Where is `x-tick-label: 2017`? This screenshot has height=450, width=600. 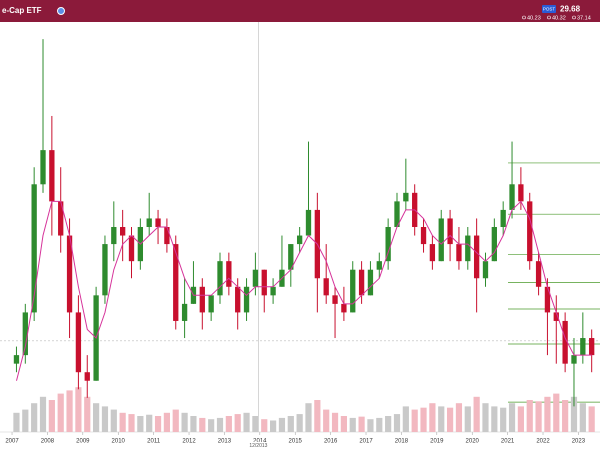
x-tick-label: 2017 is located at coordinates (366, 442).